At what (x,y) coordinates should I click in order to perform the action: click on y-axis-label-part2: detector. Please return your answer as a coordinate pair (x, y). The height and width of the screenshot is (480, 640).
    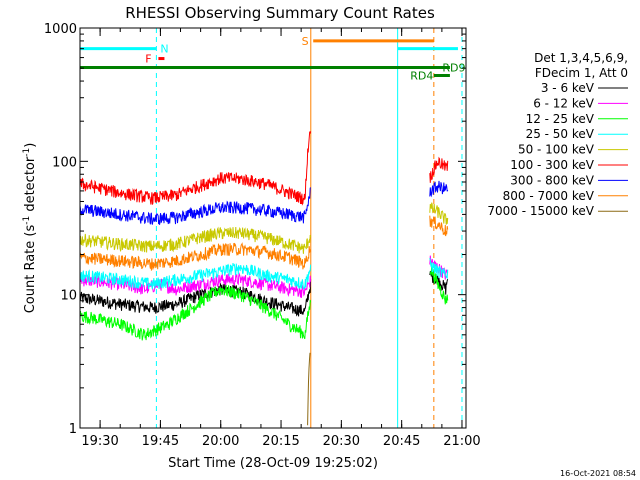
    Looking at the image, I should click on (30, 186).